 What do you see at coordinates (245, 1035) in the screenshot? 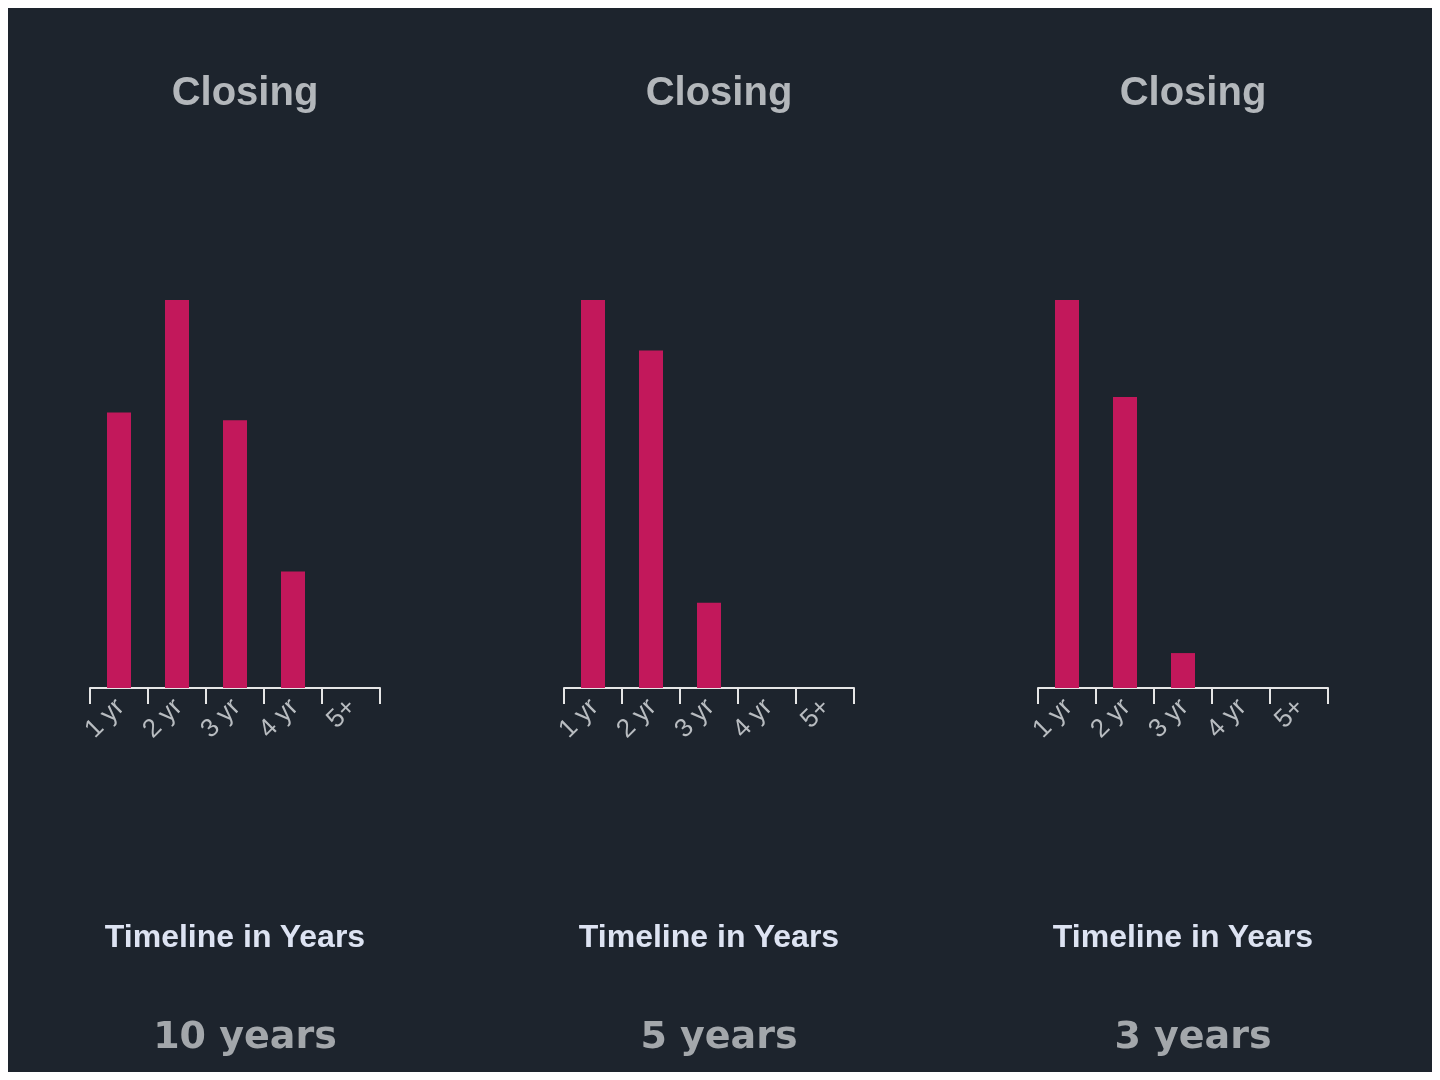
I see `text: 10 years` at bounding box center [245, 1035].